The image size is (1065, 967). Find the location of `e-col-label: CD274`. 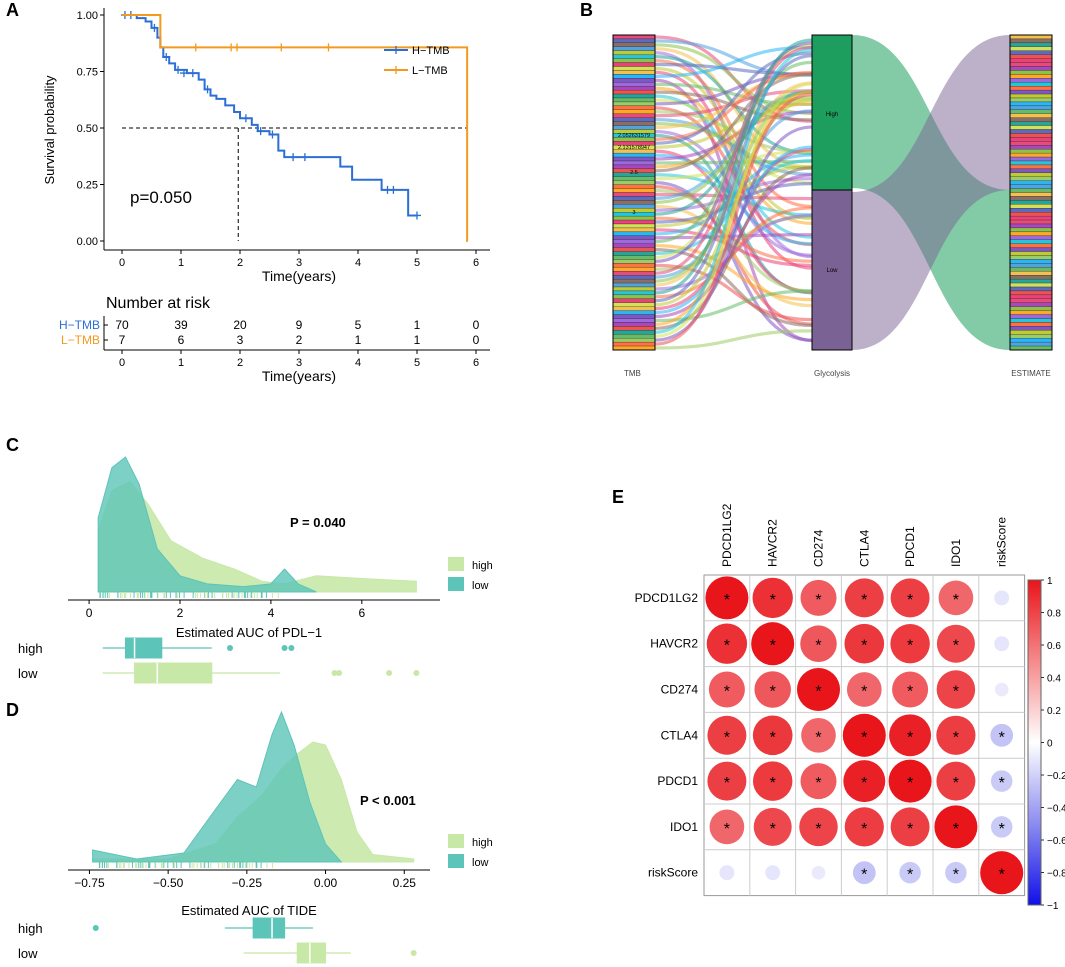

e-col-label: CD274 is located at coordinates (819, 548).